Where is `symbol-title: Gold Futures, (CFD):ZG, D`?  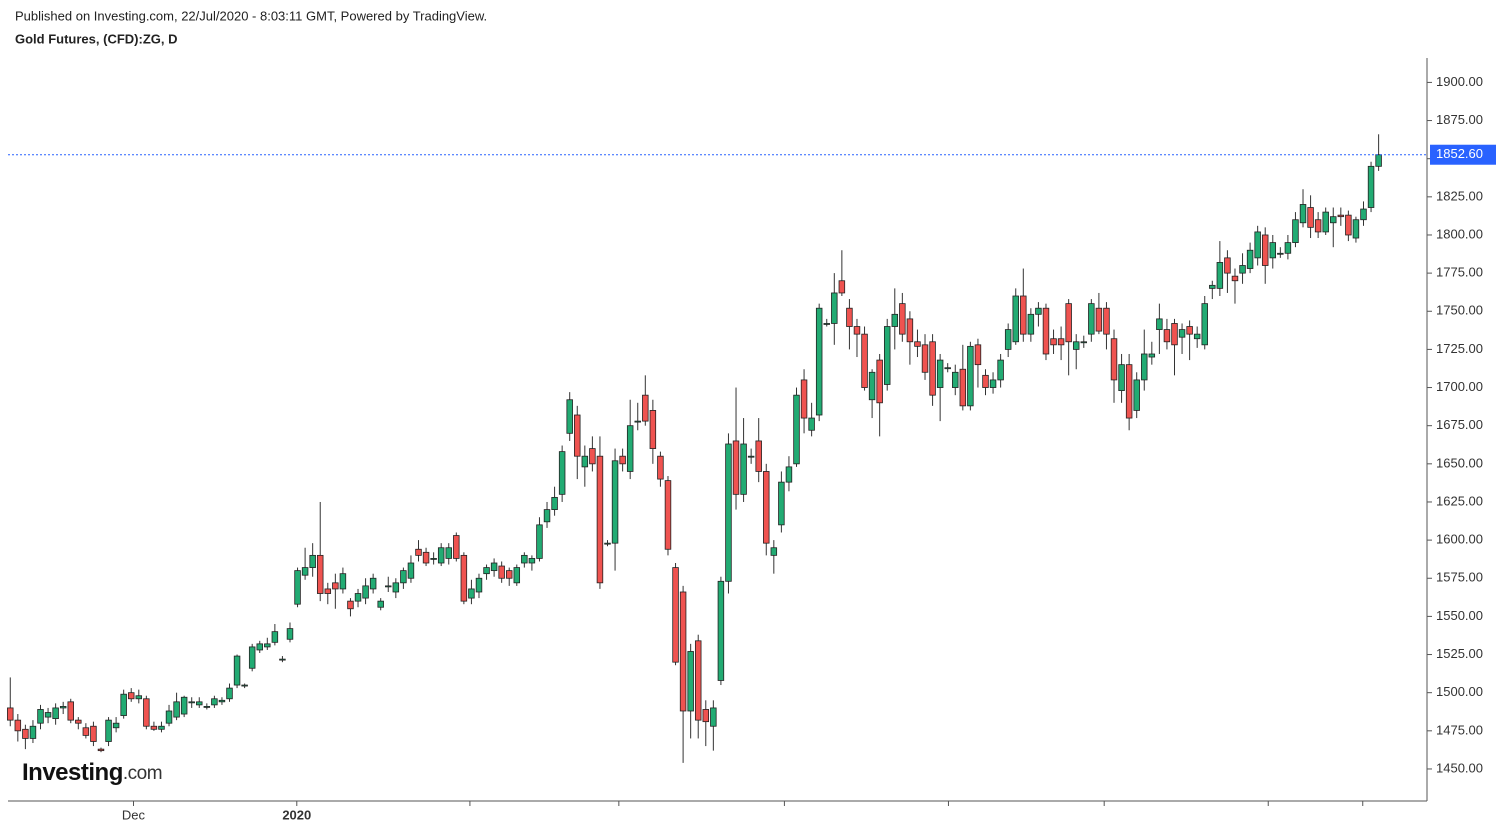
symbol-title: Gold Futures, (CFD):ZG, D is located at coordinates (96, 38).